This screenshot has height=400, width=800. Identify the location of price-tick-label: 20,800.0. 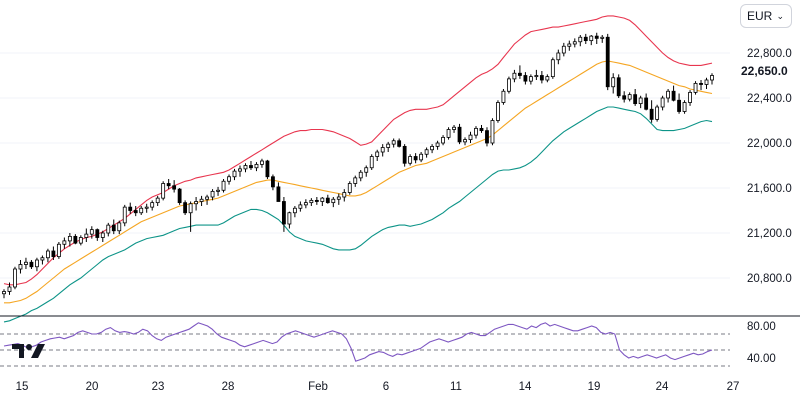
(769, 279).